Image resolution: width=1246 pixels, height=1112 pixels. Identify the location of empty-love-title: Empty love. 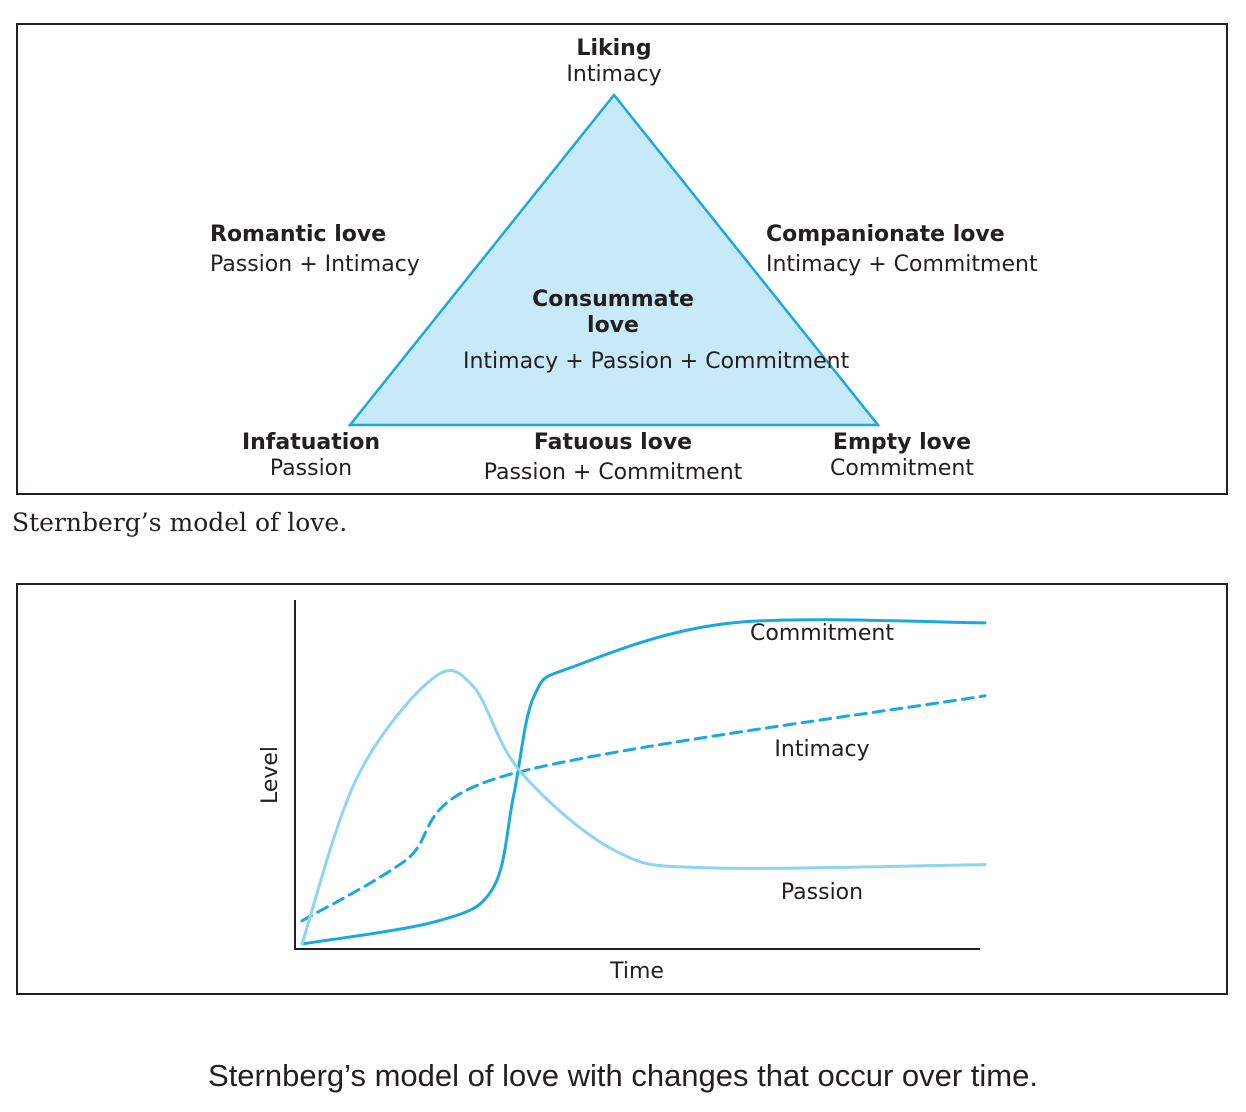
(902, 442).